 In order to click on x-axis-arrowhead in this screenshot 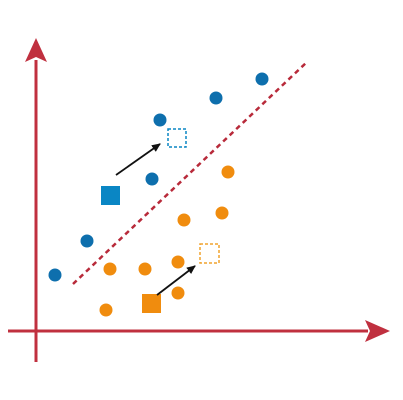, I will do `click(377, 331)`.